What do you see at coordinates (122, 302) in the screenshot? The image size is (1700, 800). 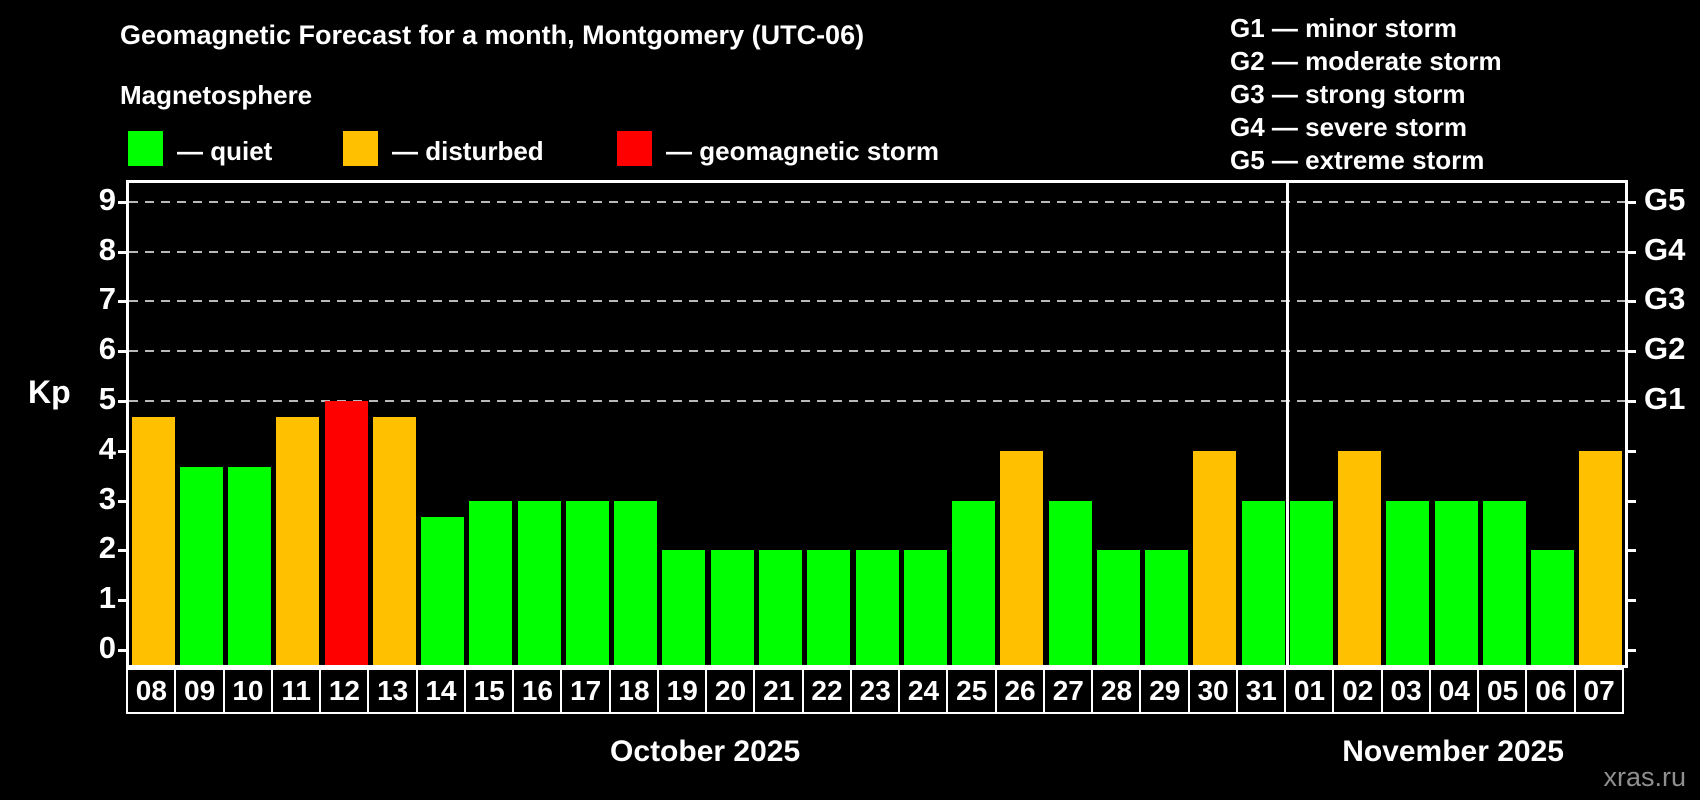 I see `left-tick-kp7` at bounding box center [122, 302].